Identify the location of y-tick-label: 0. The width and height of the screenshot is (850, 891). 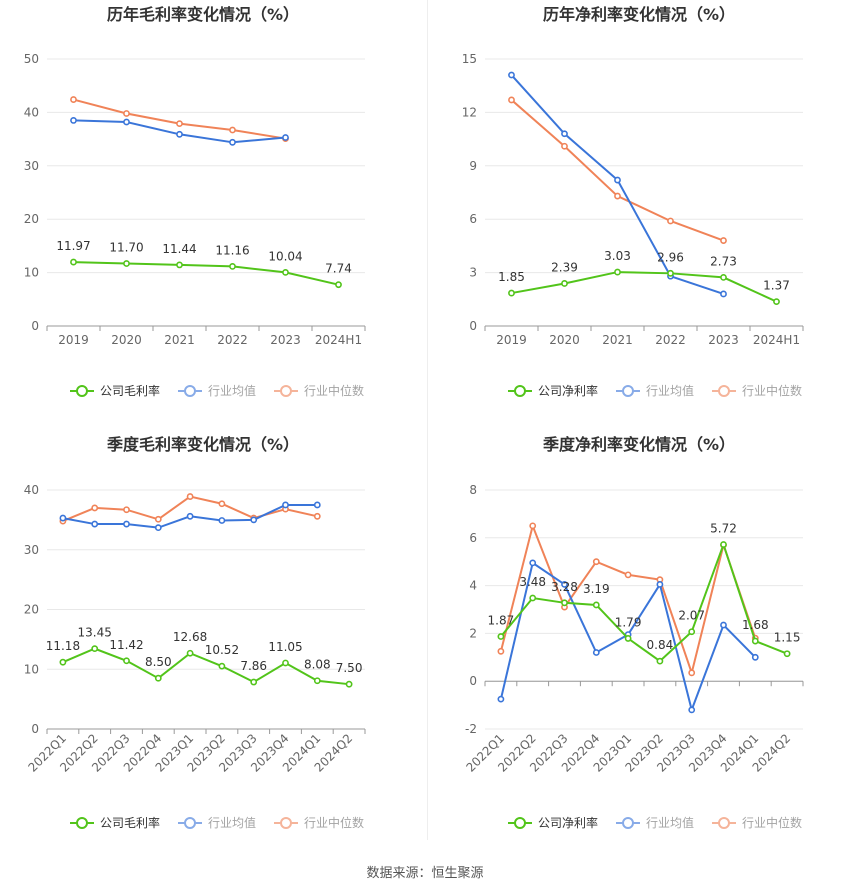
(35, 326).